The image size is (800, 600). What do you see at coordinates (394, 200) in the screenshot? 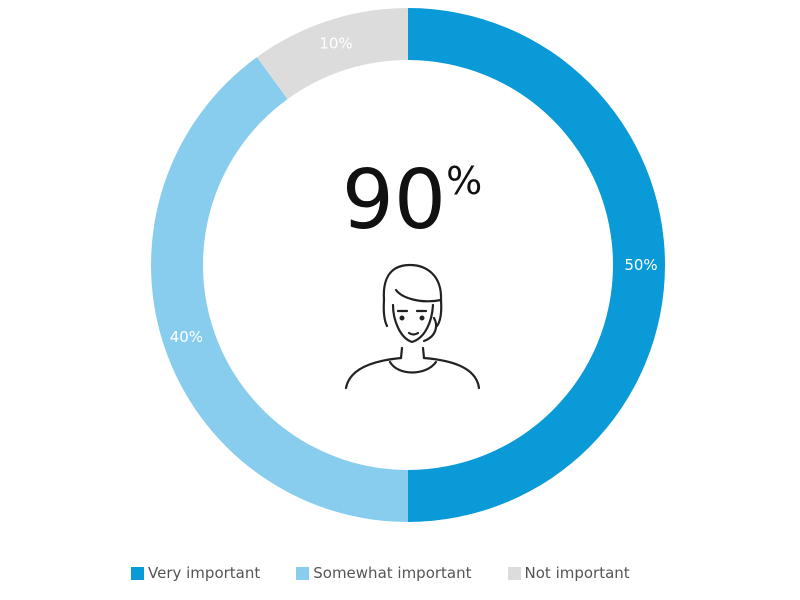
I see `center-value-number: 90` at bounding box center [394, 200].